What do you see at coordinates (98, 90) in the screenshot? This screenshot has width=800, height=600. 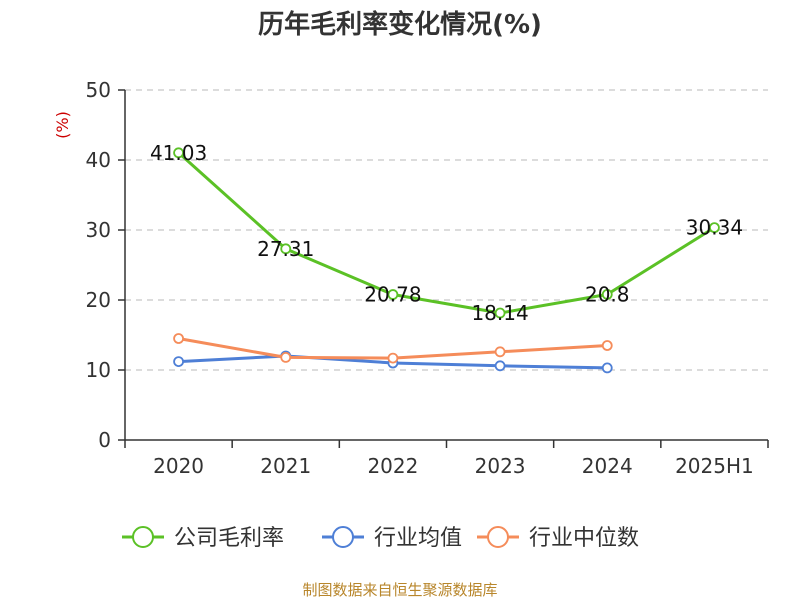 I see `y-tick-label: 50` at bounding box center [98, 90].